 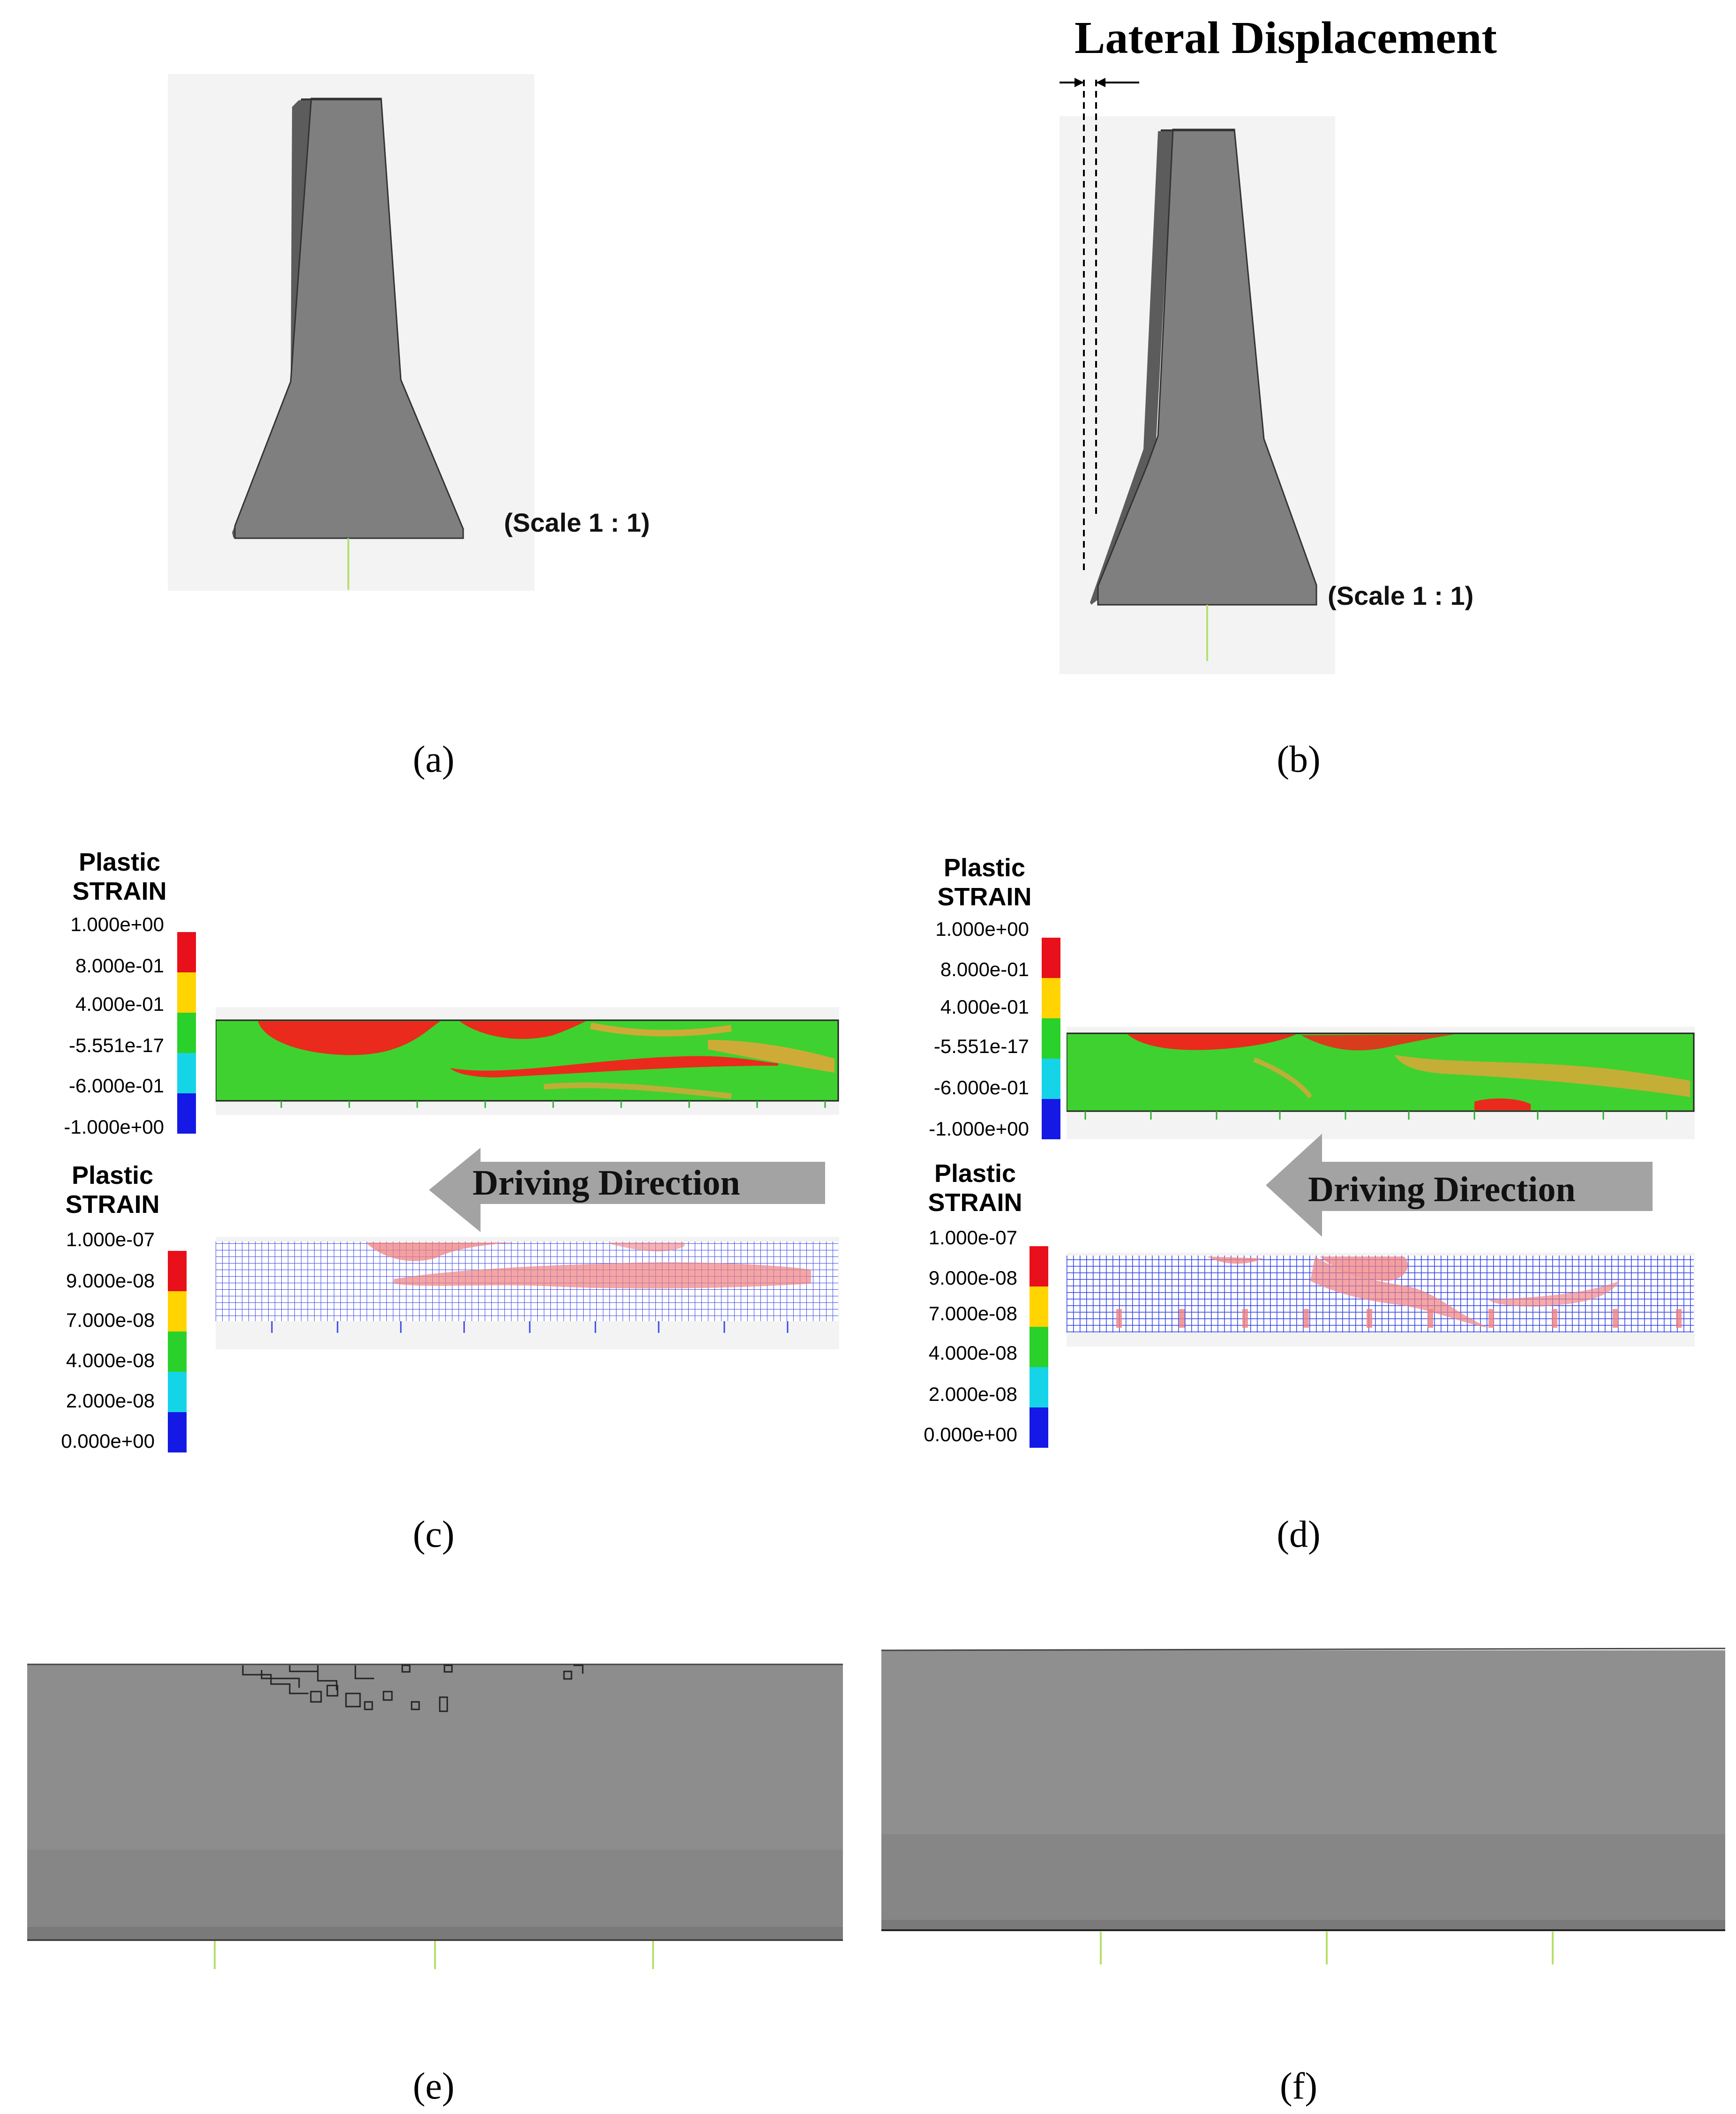 I want to click on panel-b-barrier-figure, so click(x=1188, y=369).